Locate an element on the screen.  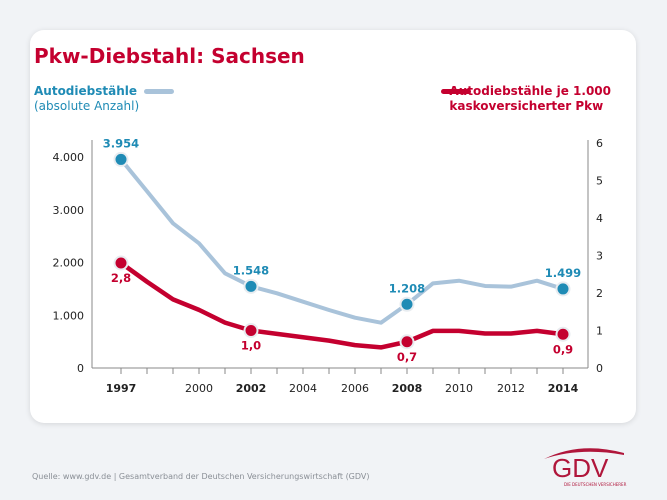
data-label: 1.208 is located at coordinates (407, 288).